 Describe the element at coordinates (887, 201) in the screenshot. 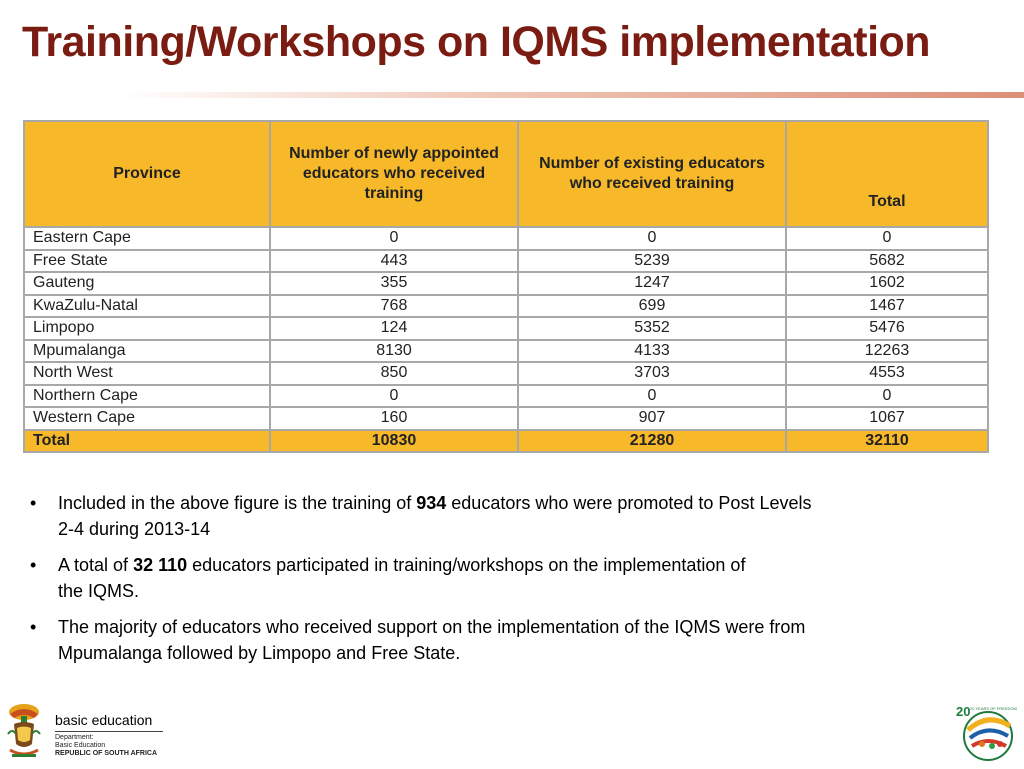

I see `header-total-label: Total` at that location.